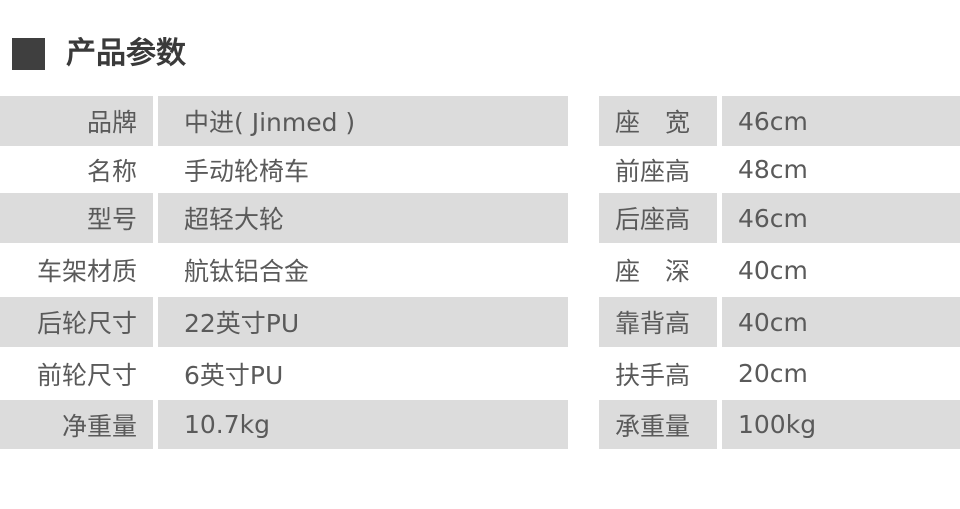  What do you see at coordinates (76, 218) in the screenshot?
I see `spec-label: 型号` at bounding box center [76, 218].